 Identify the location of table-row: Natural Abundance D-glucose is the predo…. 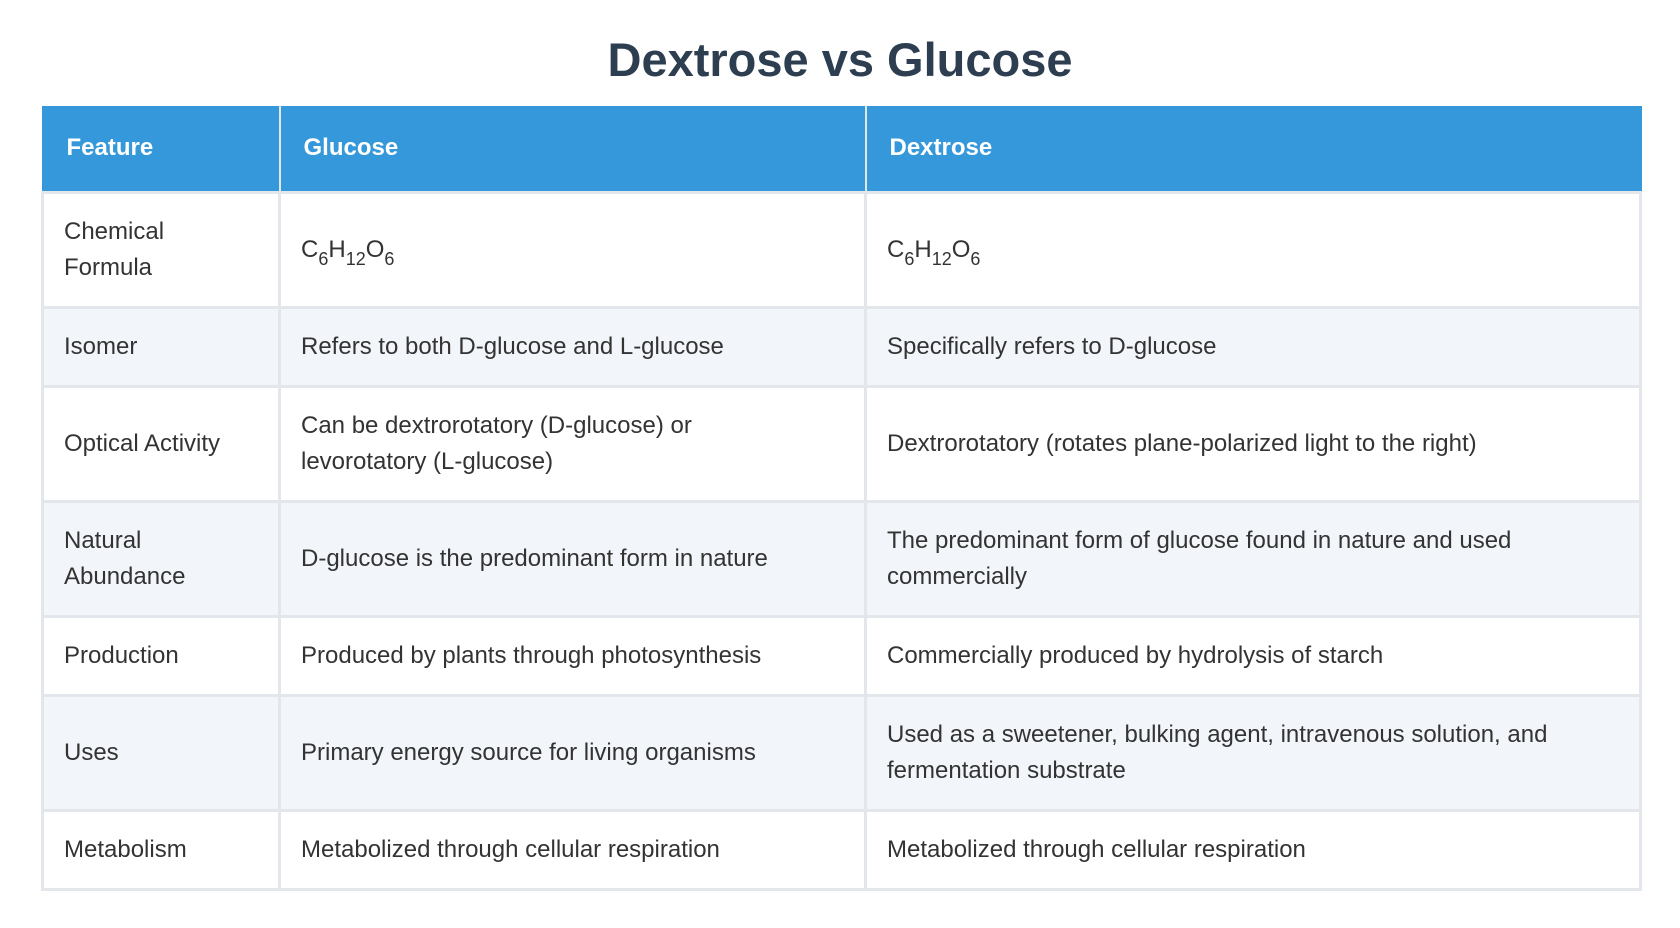
(841, 558).